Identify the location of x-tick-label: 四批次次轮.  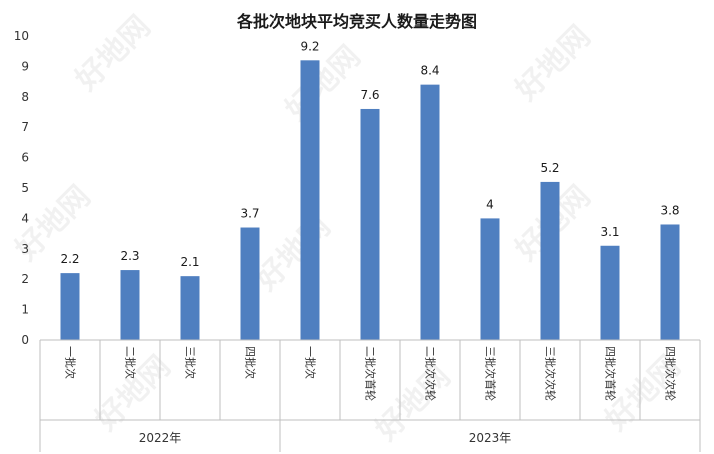
(671, 373).